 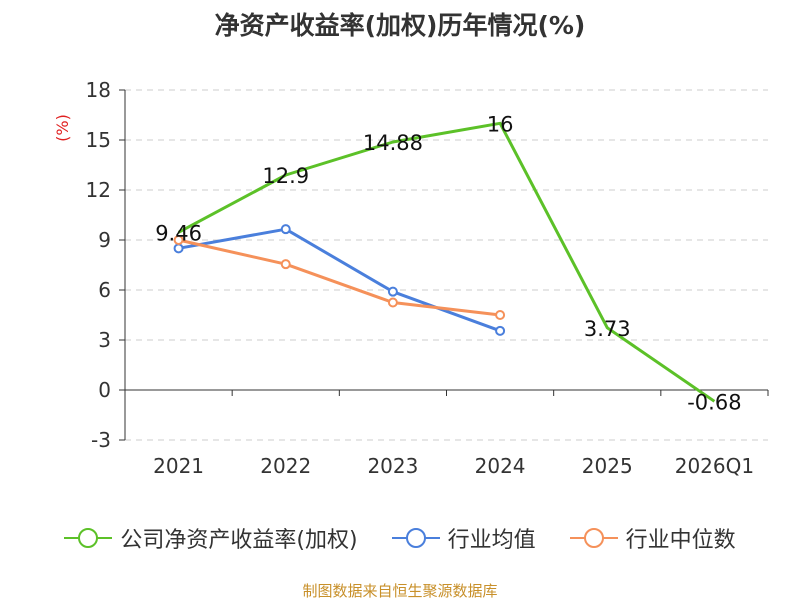 What do you see at coordinates (491, 540) in the screenshot?
I see `legend-label: 行业均值` at bounding box center [491, 540].